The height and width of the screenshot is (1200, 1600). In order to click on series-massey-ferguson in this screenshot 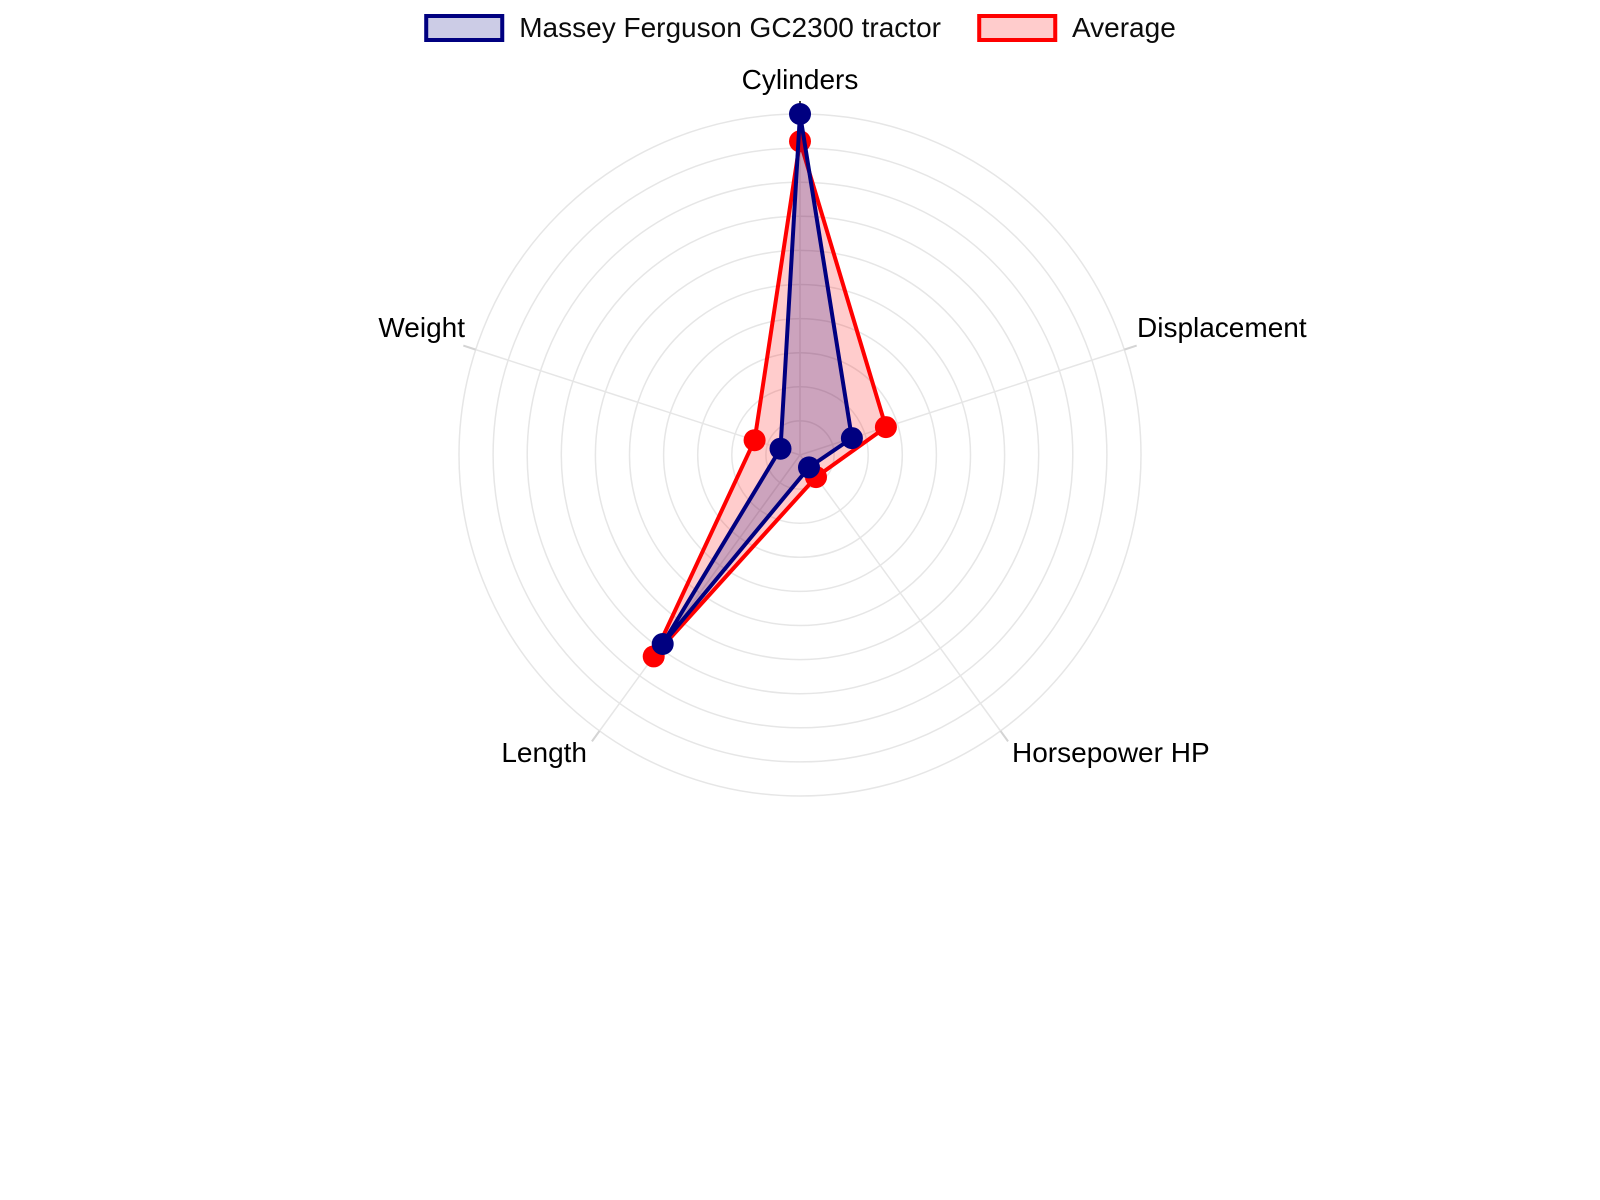, I will do `click(757, 379)`.